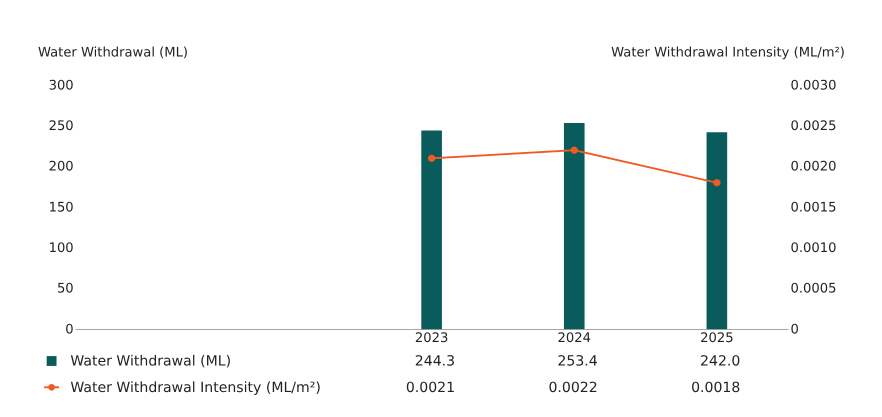 The image size is (882, 417). I want to click on y2-tick-label: 0.0005, so click(813, 289).